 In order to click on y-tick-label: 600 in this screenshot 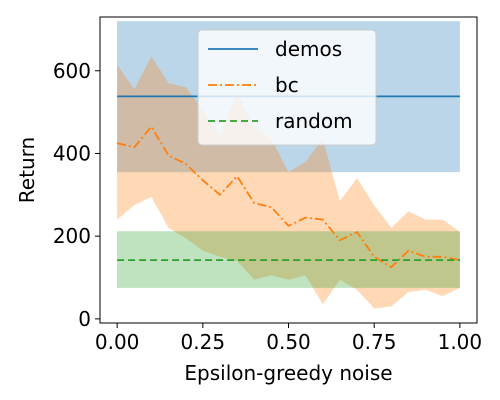, I will do `click(72, 71)`.